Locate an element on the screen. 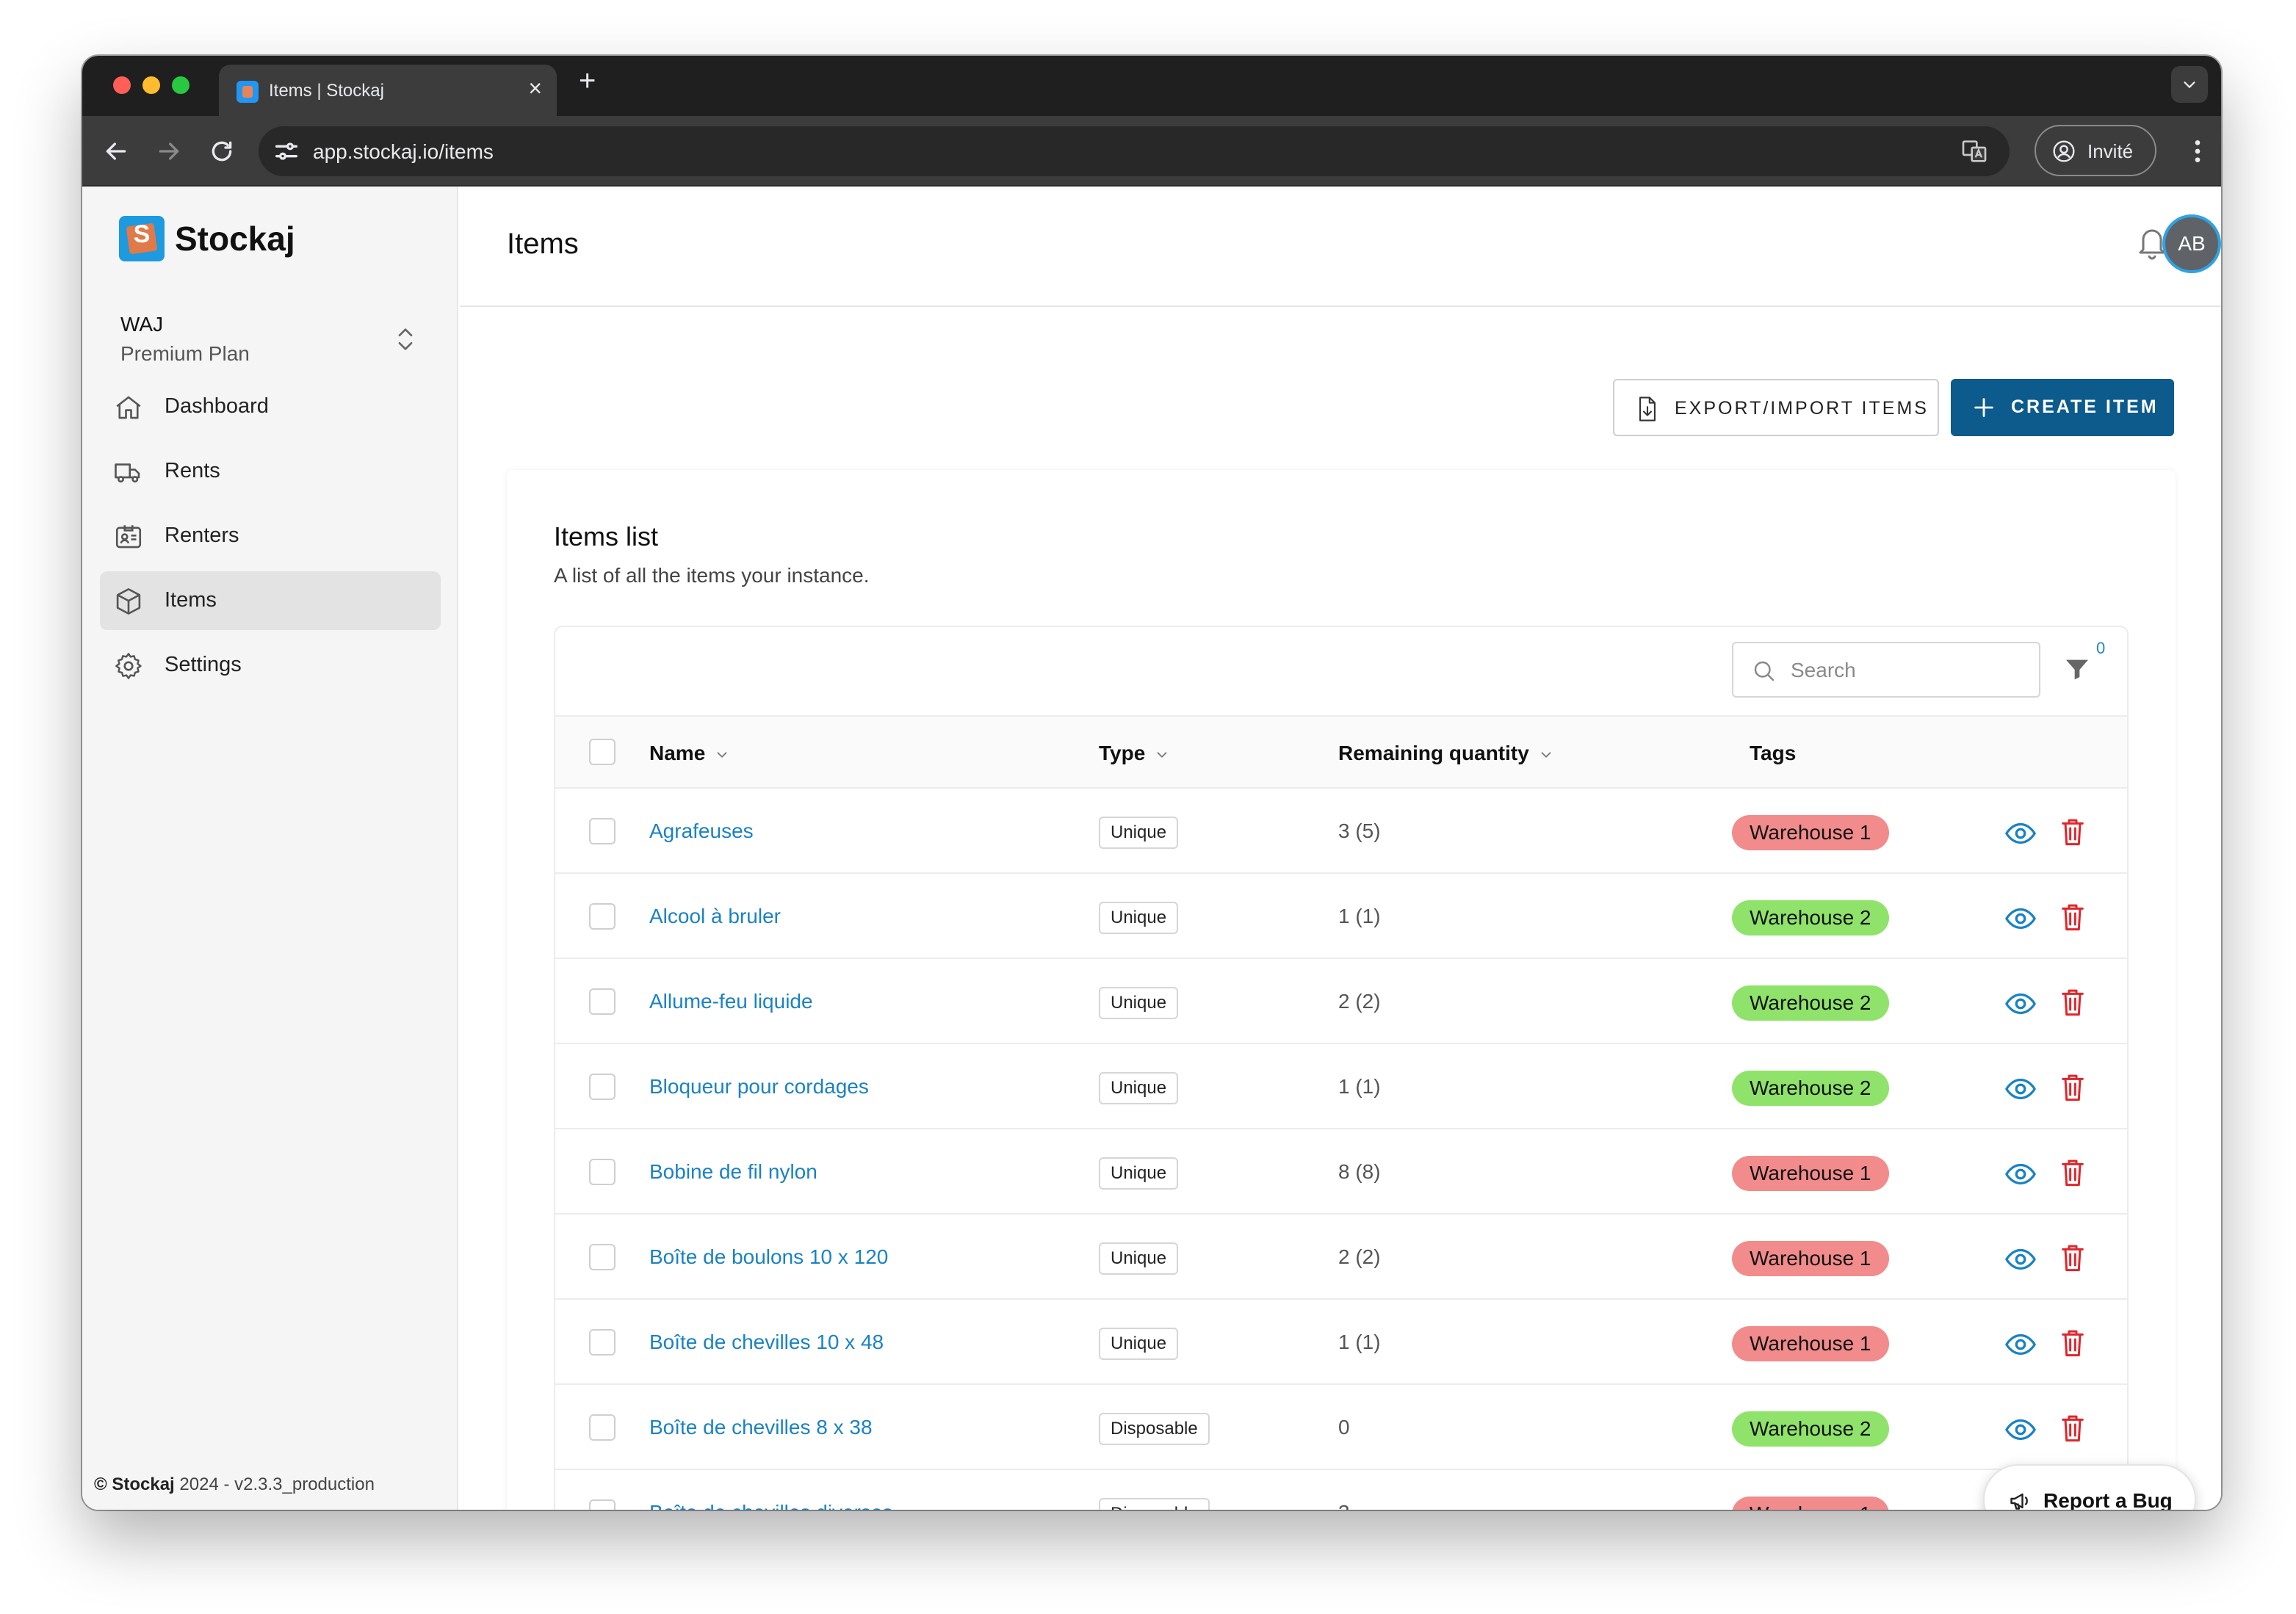 The image size is (2296, 1614). maximize-window-button is located at coordinates (180, 85).